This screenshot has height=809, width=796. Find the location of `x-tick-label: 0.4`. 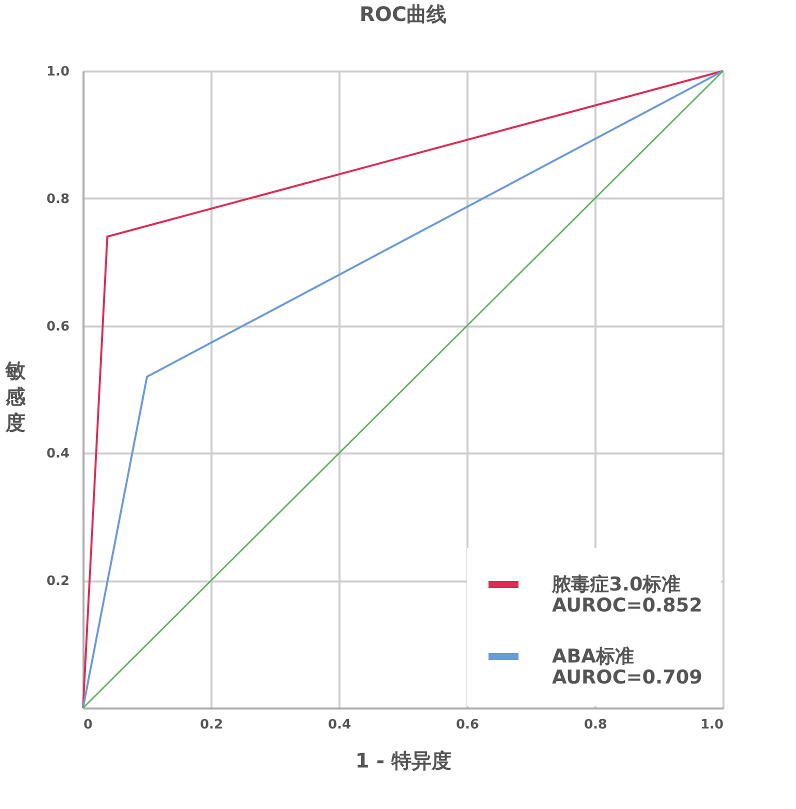

x-tick-label: 0.4 is located at coordinates (340, 725).